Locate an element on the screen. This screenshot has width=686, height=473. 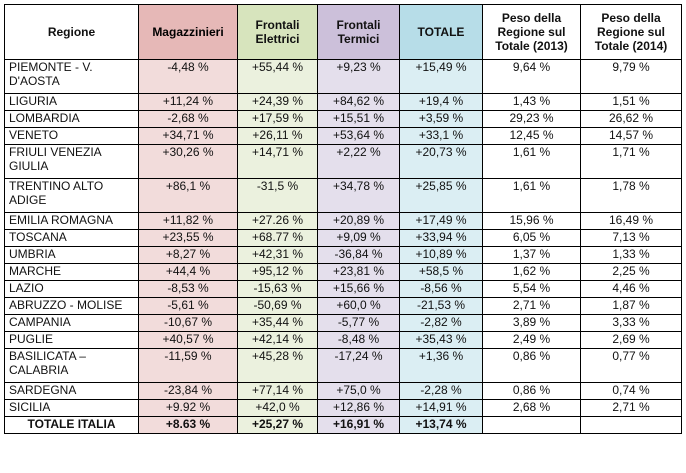
cell-magazzinieri: +11,82 % is located at coordinates (188, 221).